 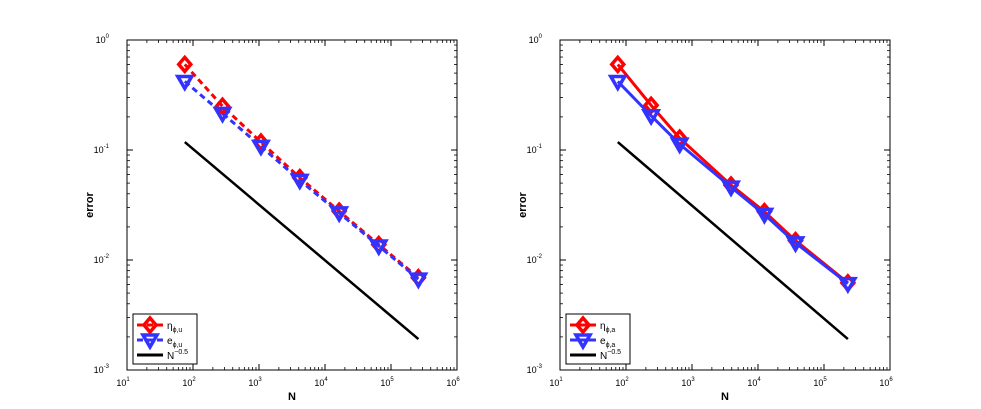 I want to click on legend: ηϕ,aeϕ,aN−0.5, so click(x=598, y=339).